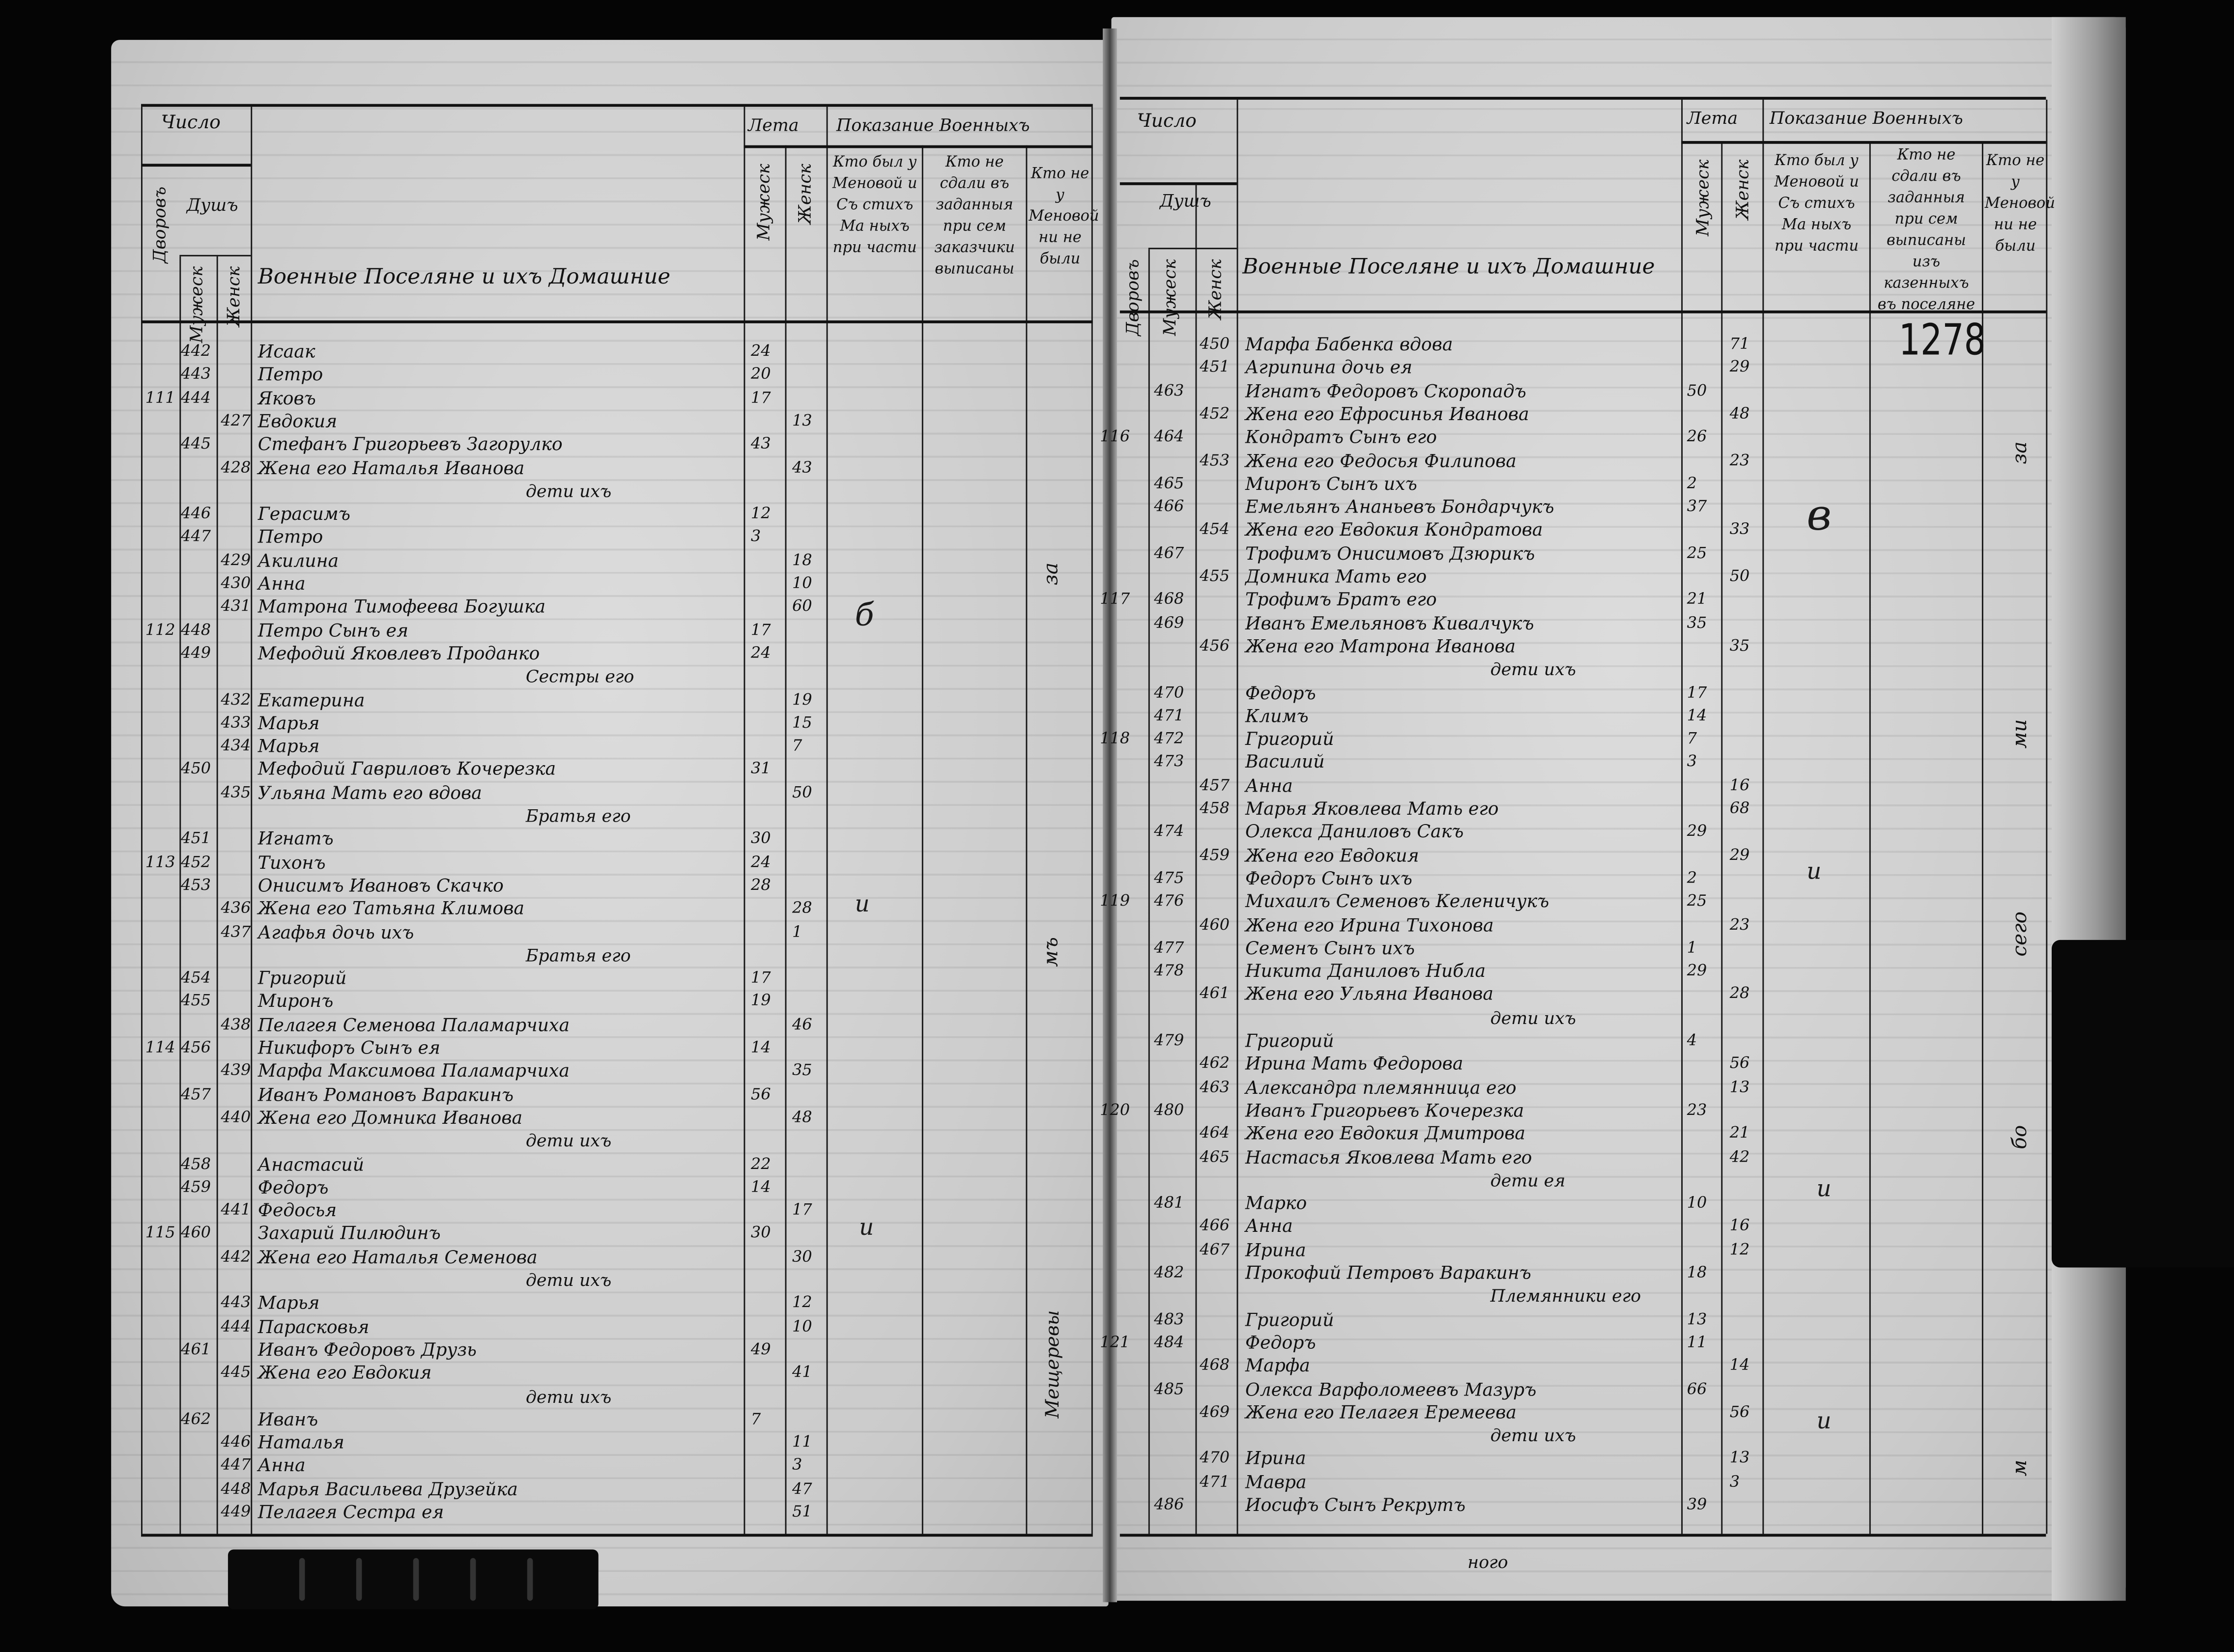  Describe the element at coordinates (196, 1233) in the screenshot. I see `male-number: 460` at that location.